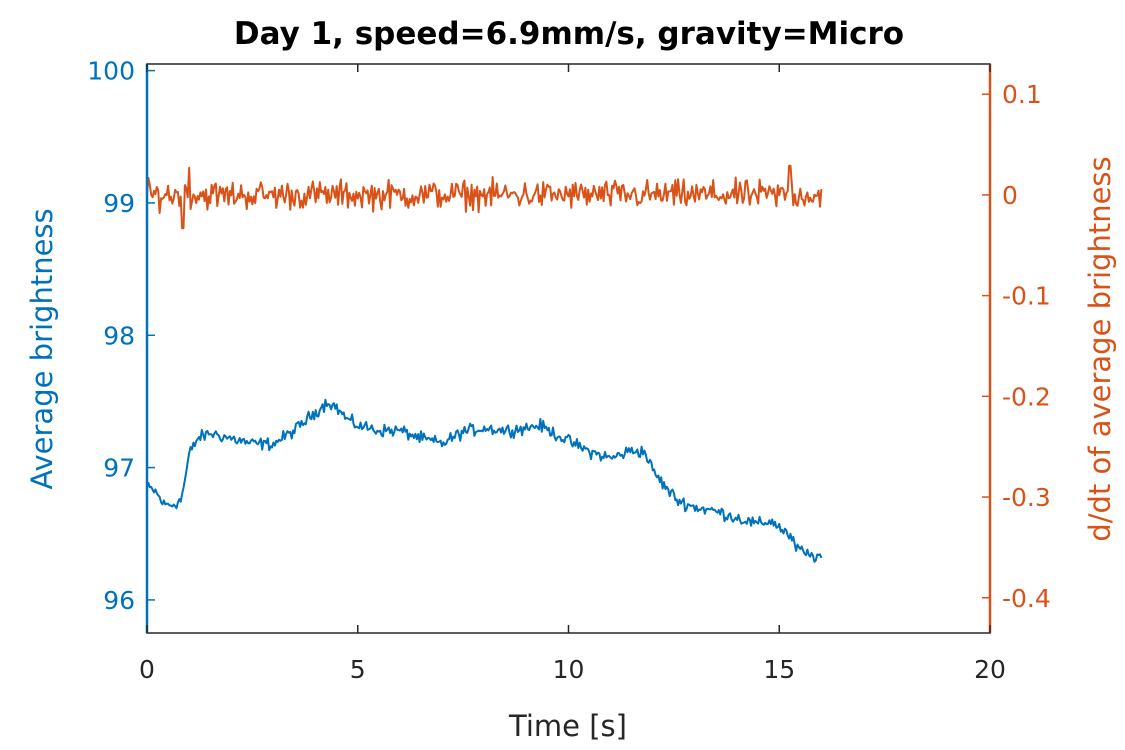 The width and height of the screenshot is (1125, 750). What do you see at coordinates (1026, 497) in the screenshot?
I see `right-y-tick-label: -0.3` at bounding box center [1026, 497].